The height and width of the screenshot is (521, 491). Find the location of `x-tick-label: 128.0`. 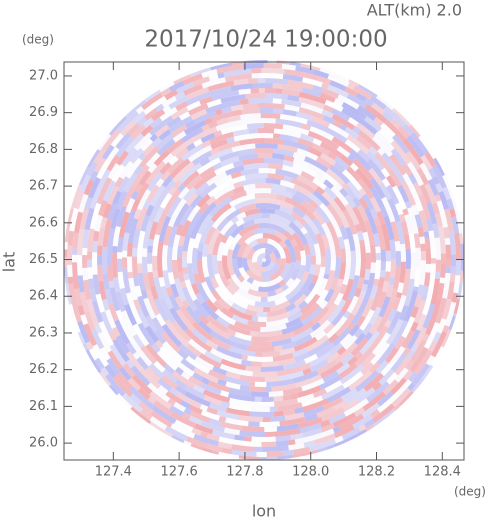

x-tick-label: 128.0 is located at coordinates (310, 472).